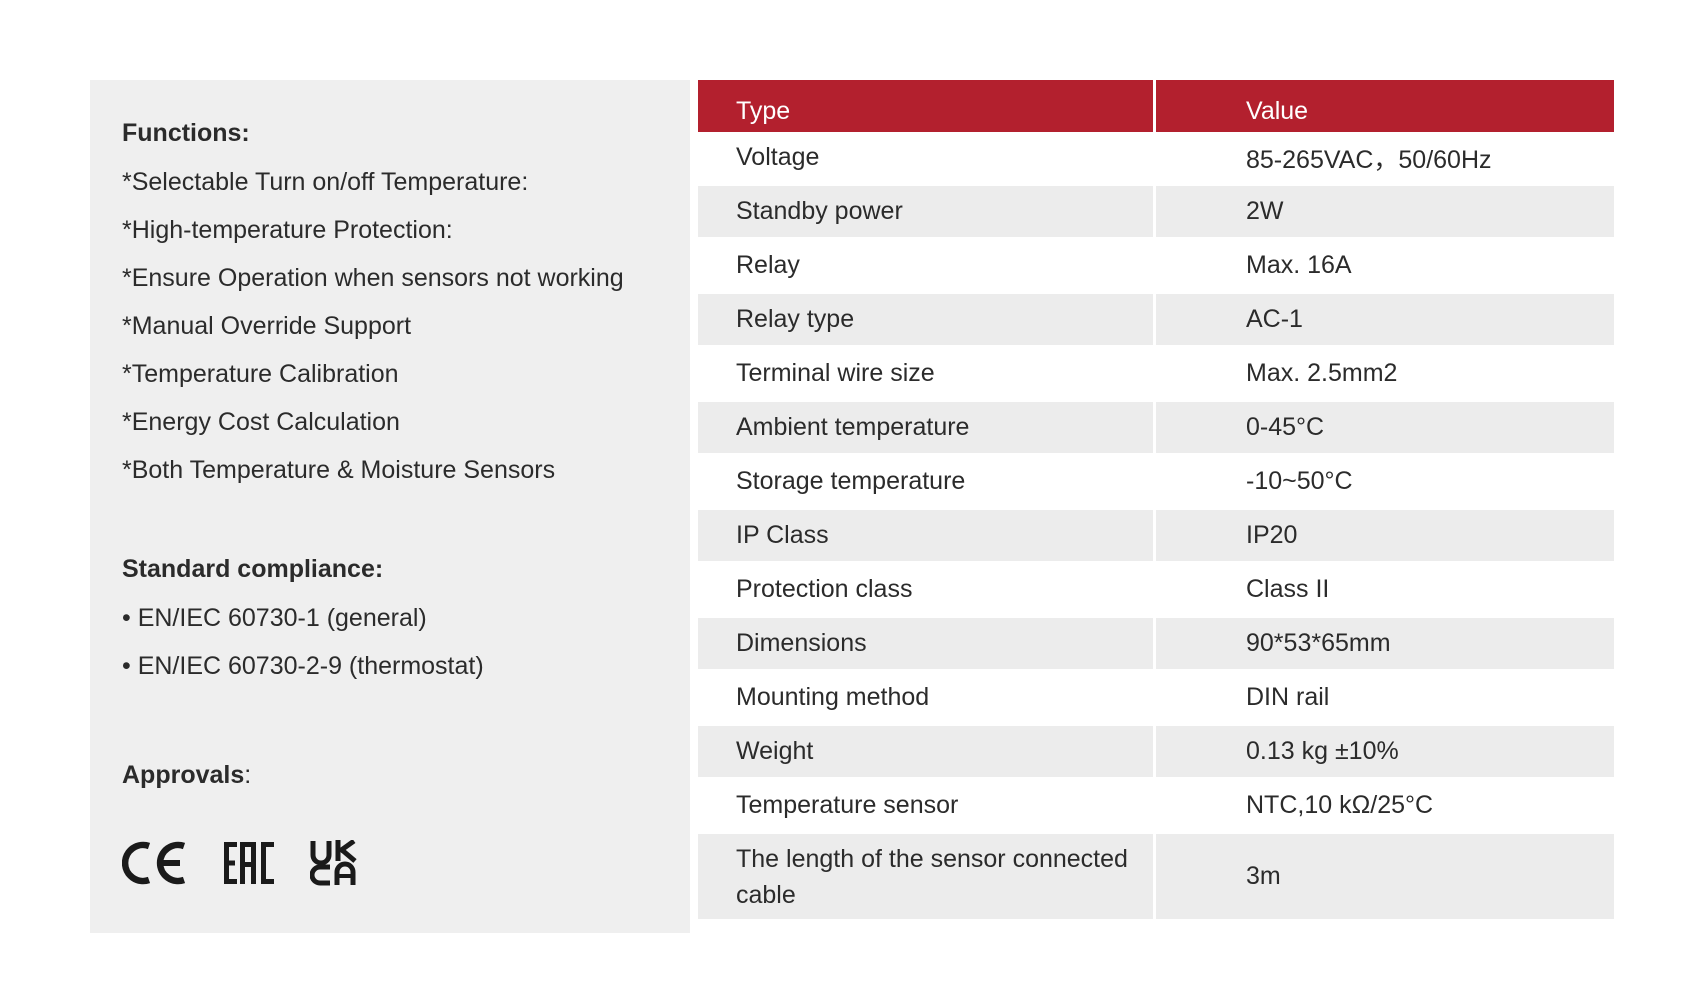 Image resolution: width=1701 pixels, height=1005 pixels. Describe the element at coordinates (1385, 807) in the screenshot. I see `row-value: NTC,10 kΩ/25°C` at that location.